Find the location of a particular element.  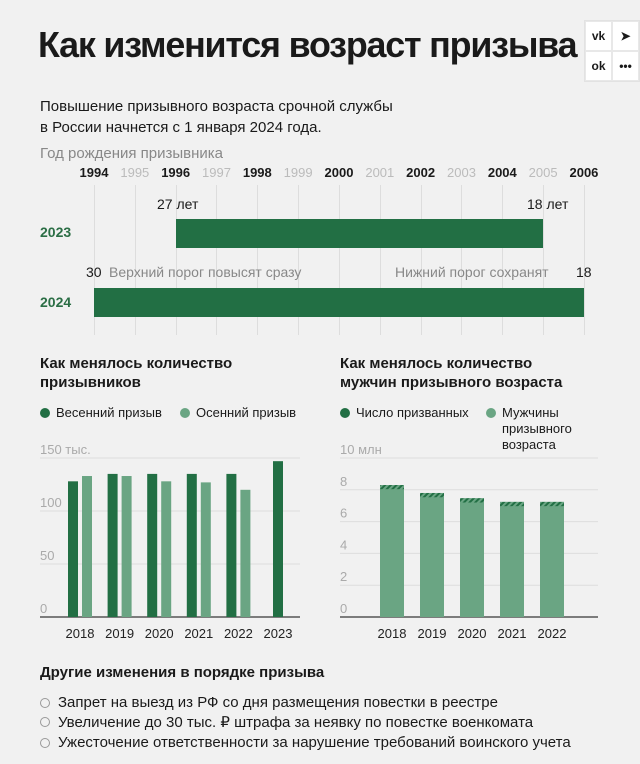

note-18: 18 лет is located at coordinates (548, 204).